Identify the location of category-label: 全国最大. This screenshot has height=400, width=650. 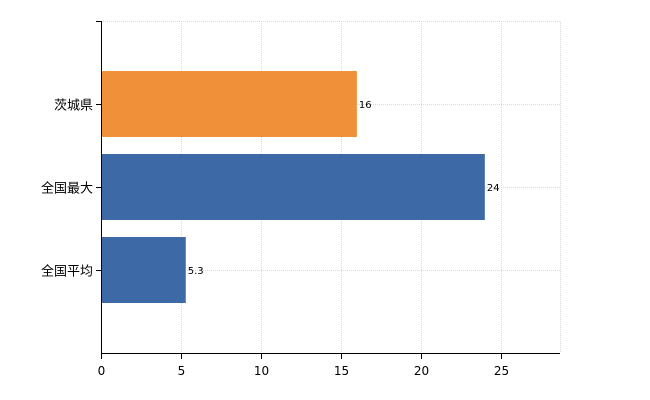
(67, 189).